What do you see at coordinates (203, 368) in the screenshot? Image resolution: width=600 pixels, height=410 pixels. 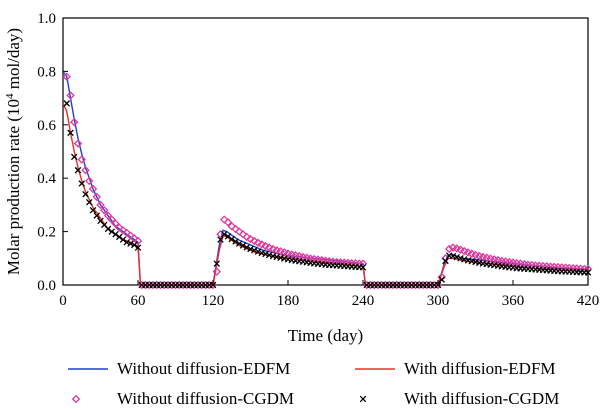 I see `legend-label: Without diffusion-EDFM` at bounding box center [203, 368].